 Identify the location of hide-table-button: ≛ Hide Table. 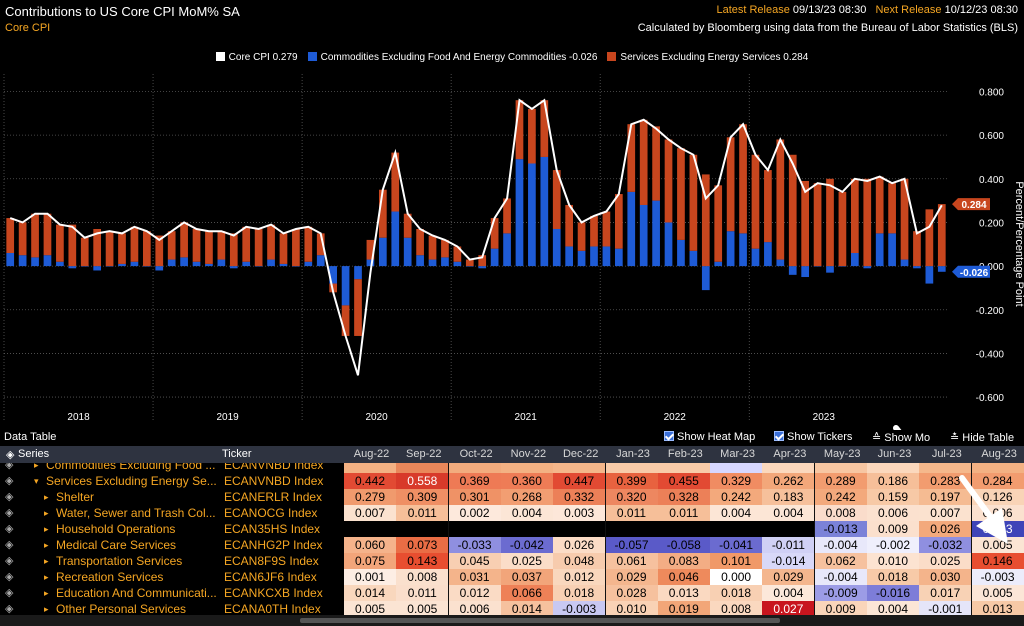
(982, 437).